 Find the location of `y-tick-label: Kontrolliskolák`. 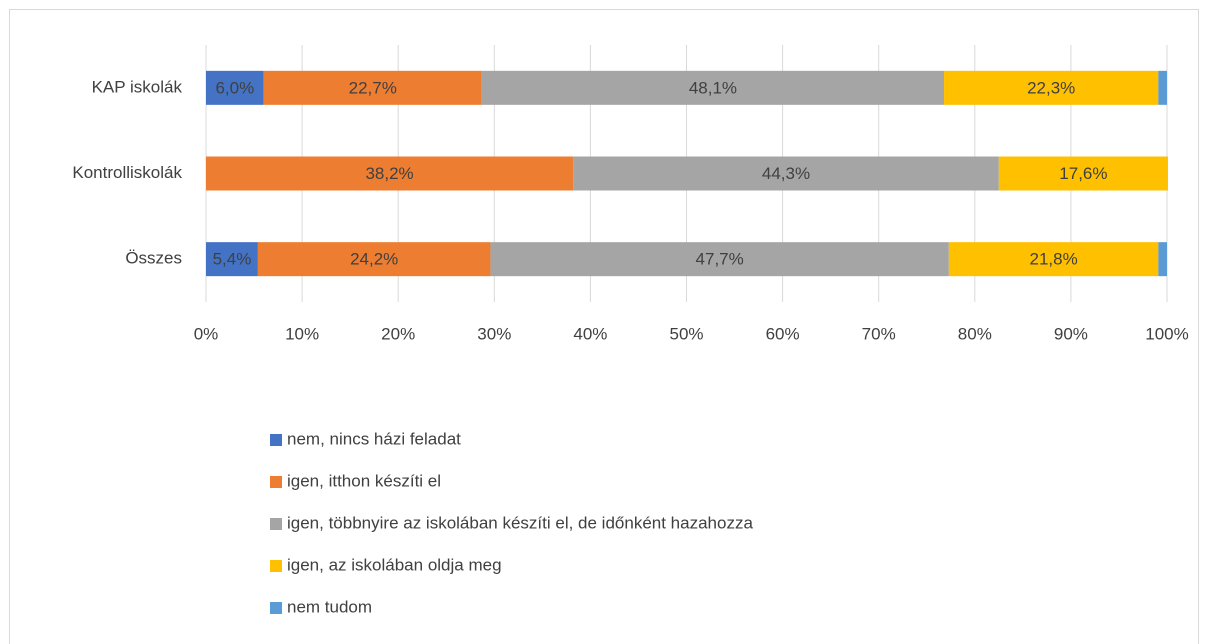

y-tick-label: Kontrolliskolák is located at coordinates (127, 172).